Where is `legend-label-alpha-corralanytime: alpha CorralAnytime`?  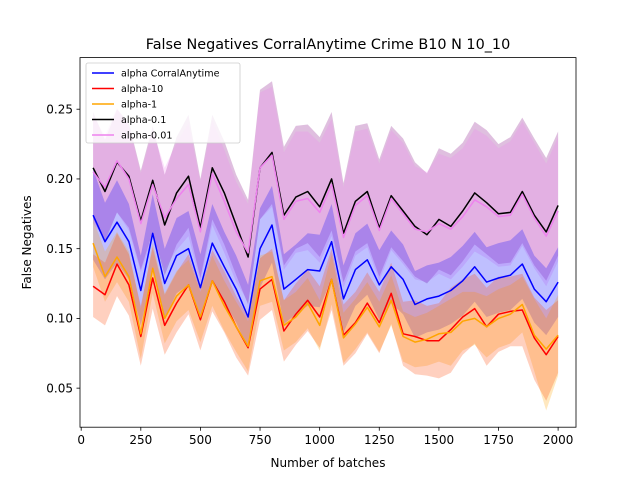
legend-label-alpha-corralanytime: alpha CorralAnytime is located at coordinates (170, 73).